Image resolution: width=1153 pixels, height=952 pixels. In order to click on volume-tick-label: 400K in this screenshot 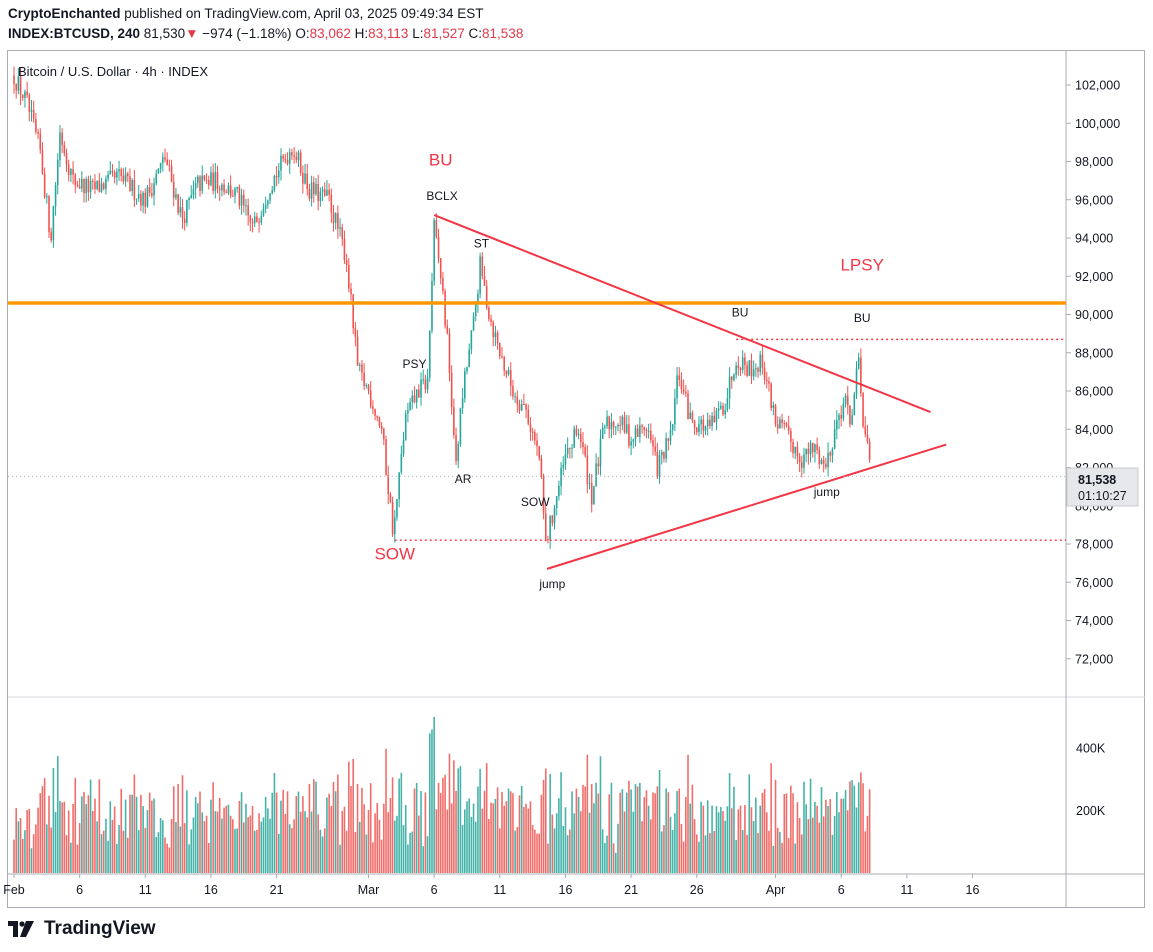, I will do `click(1091, 749)`.